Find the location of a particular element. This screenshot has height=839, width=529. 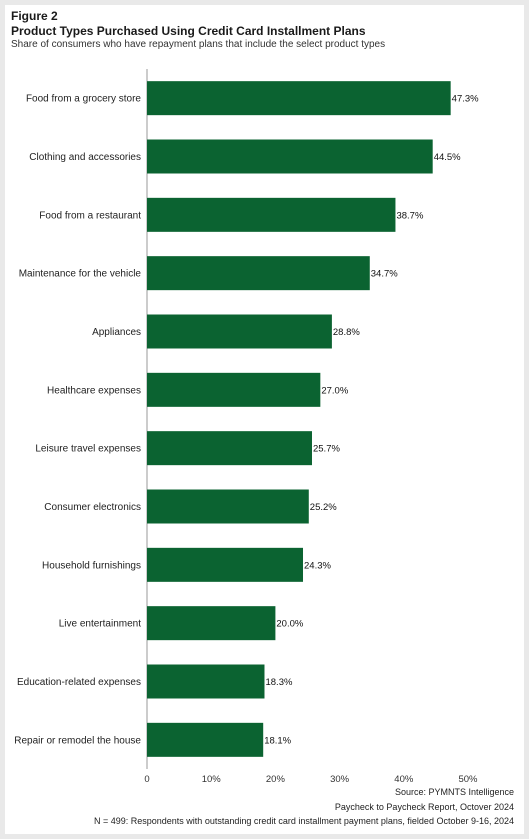

category-label: Food from a restaurant is located at coordinates (90, 215).